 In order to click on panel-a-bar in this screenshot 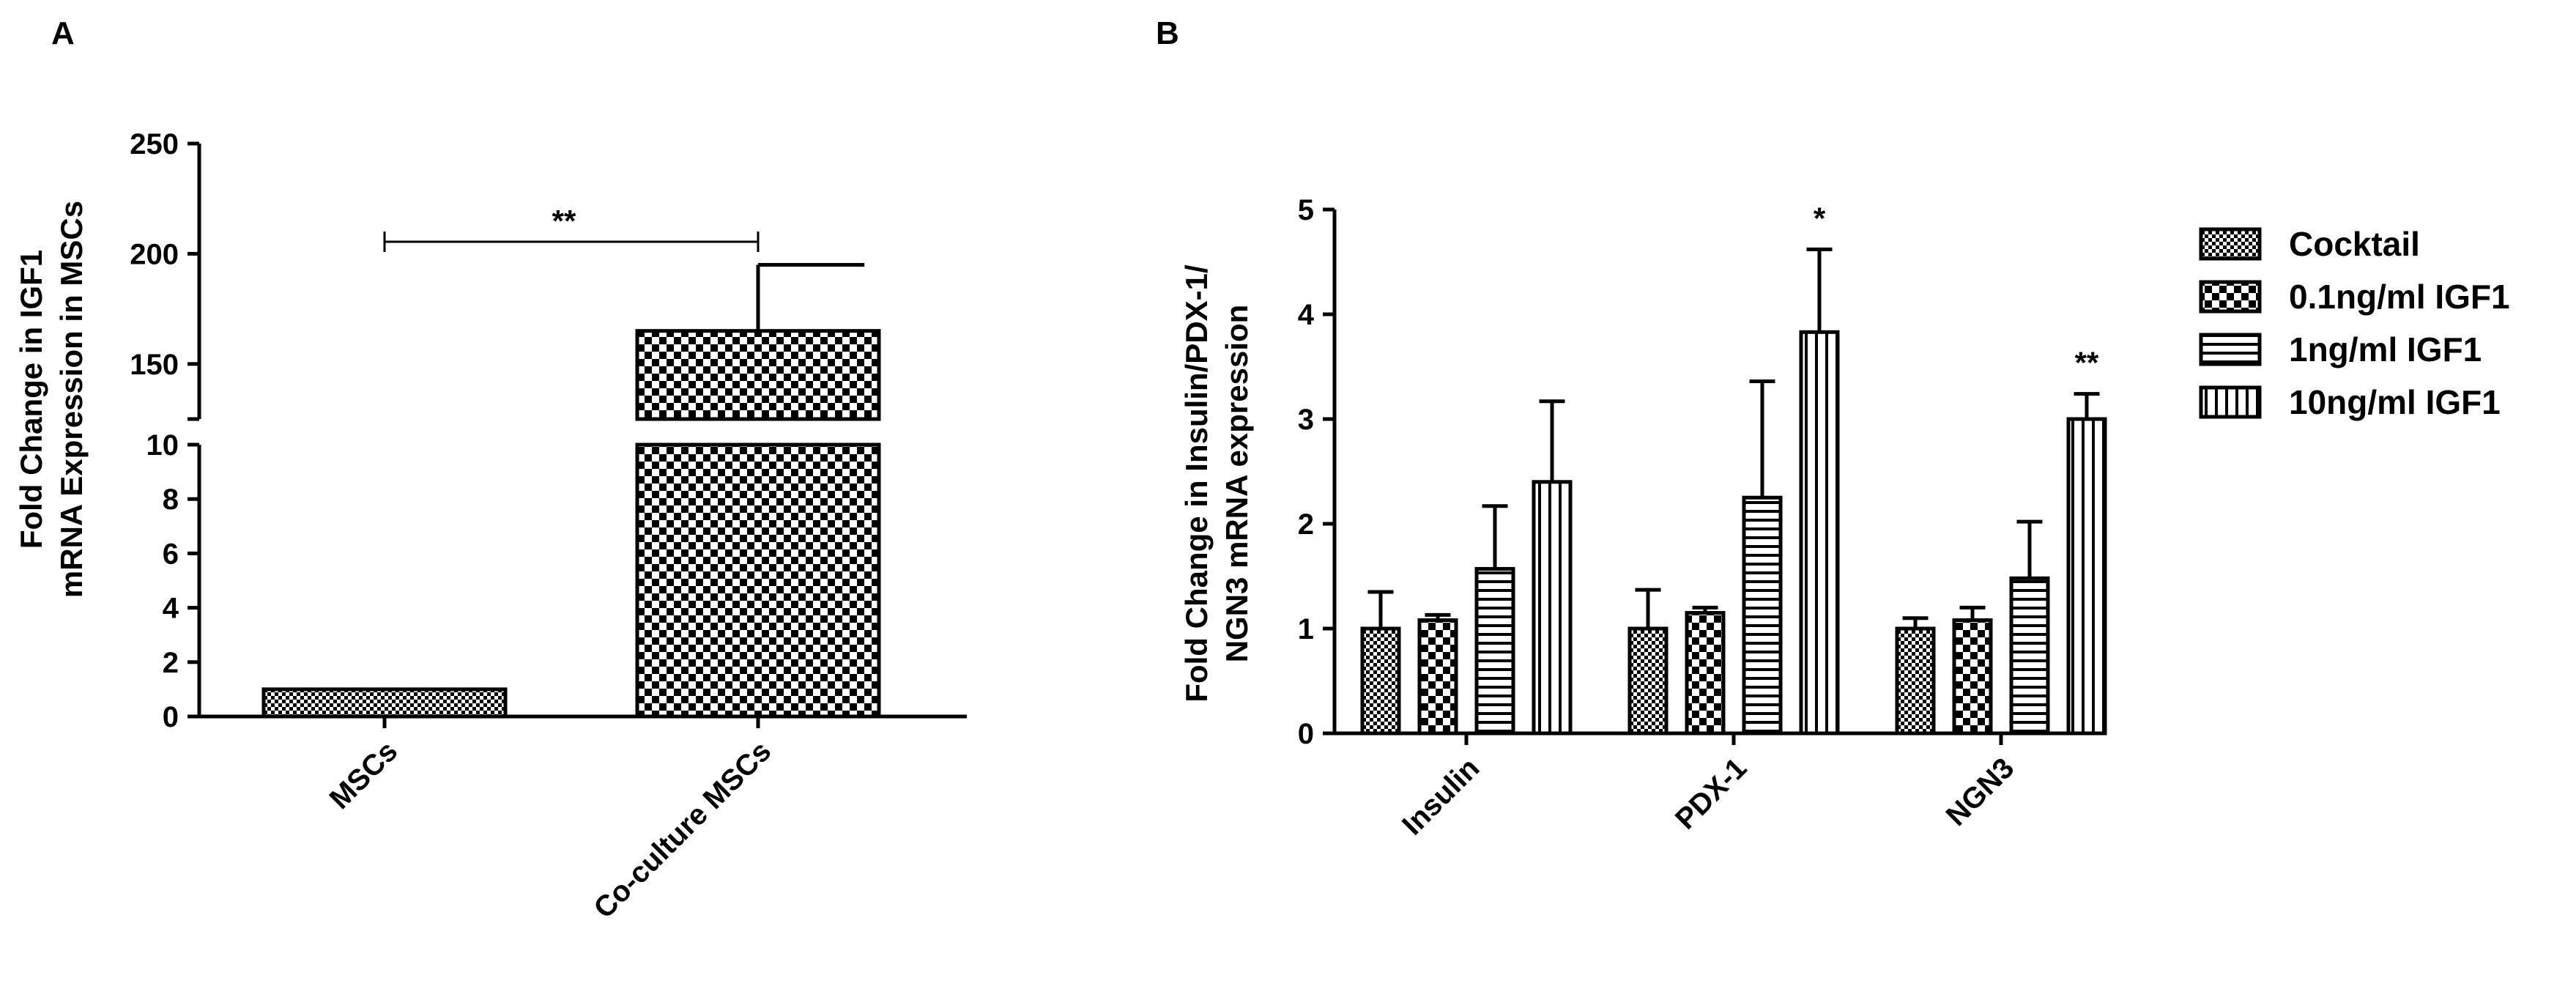, I will do `click(384, 703)`.